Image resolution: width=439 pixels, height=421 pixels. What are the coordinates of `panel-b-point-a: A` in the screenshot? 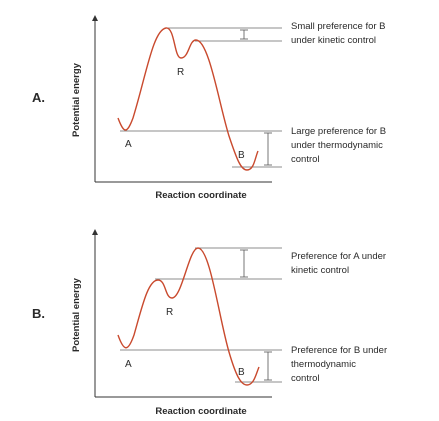 It's located at (128, 364).